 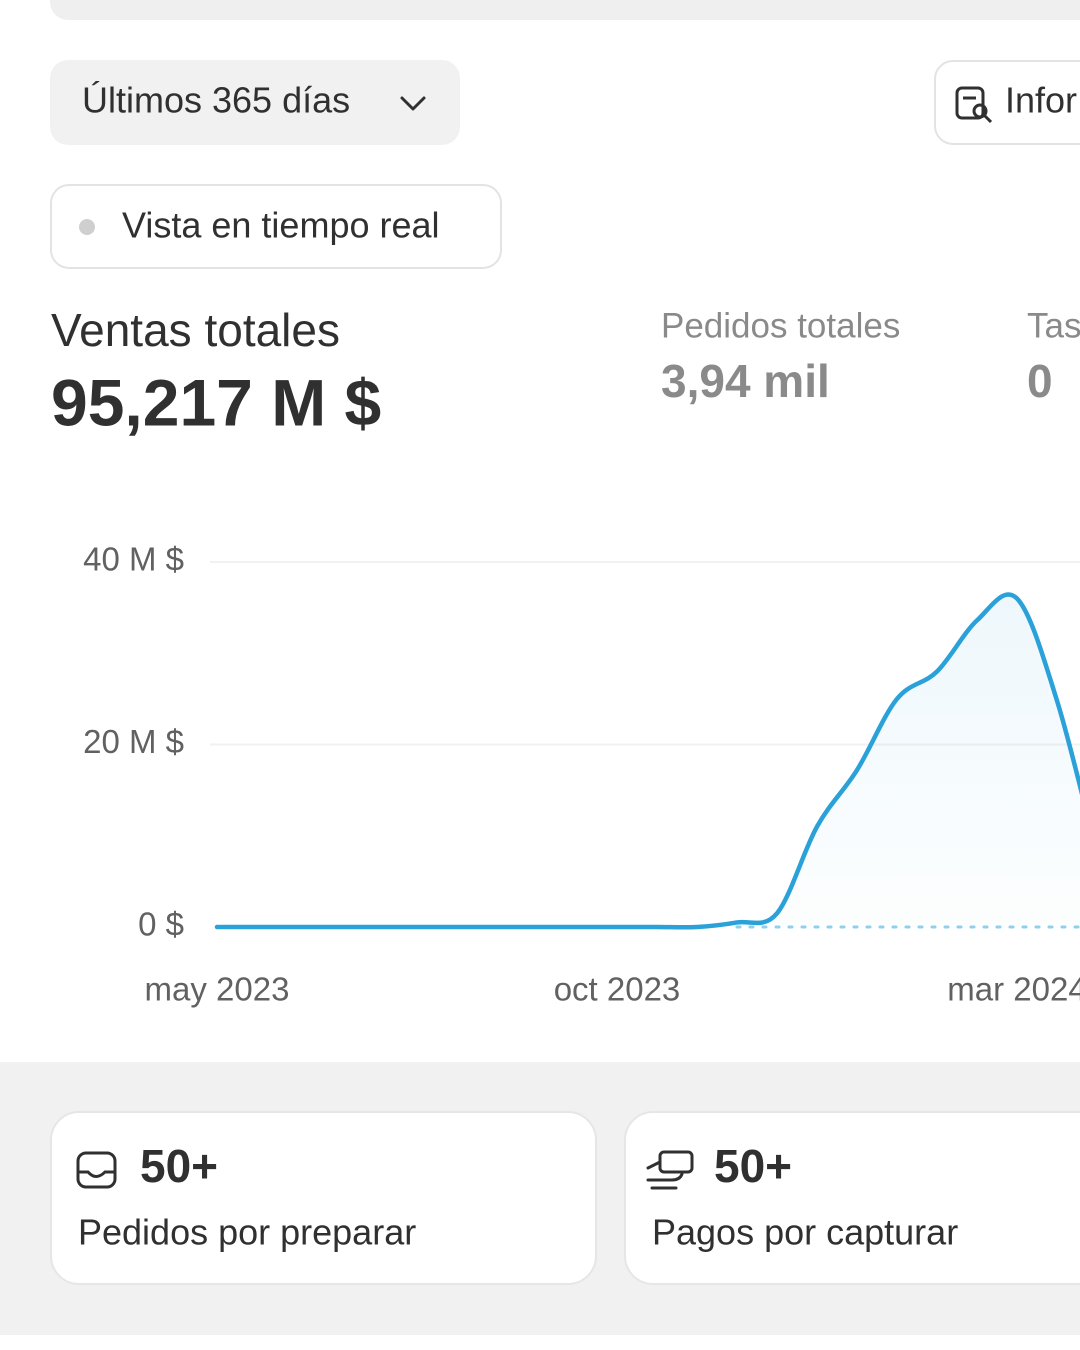 I want to click on card-label: Pedidos por preparar, so click(x=247, y=1232).